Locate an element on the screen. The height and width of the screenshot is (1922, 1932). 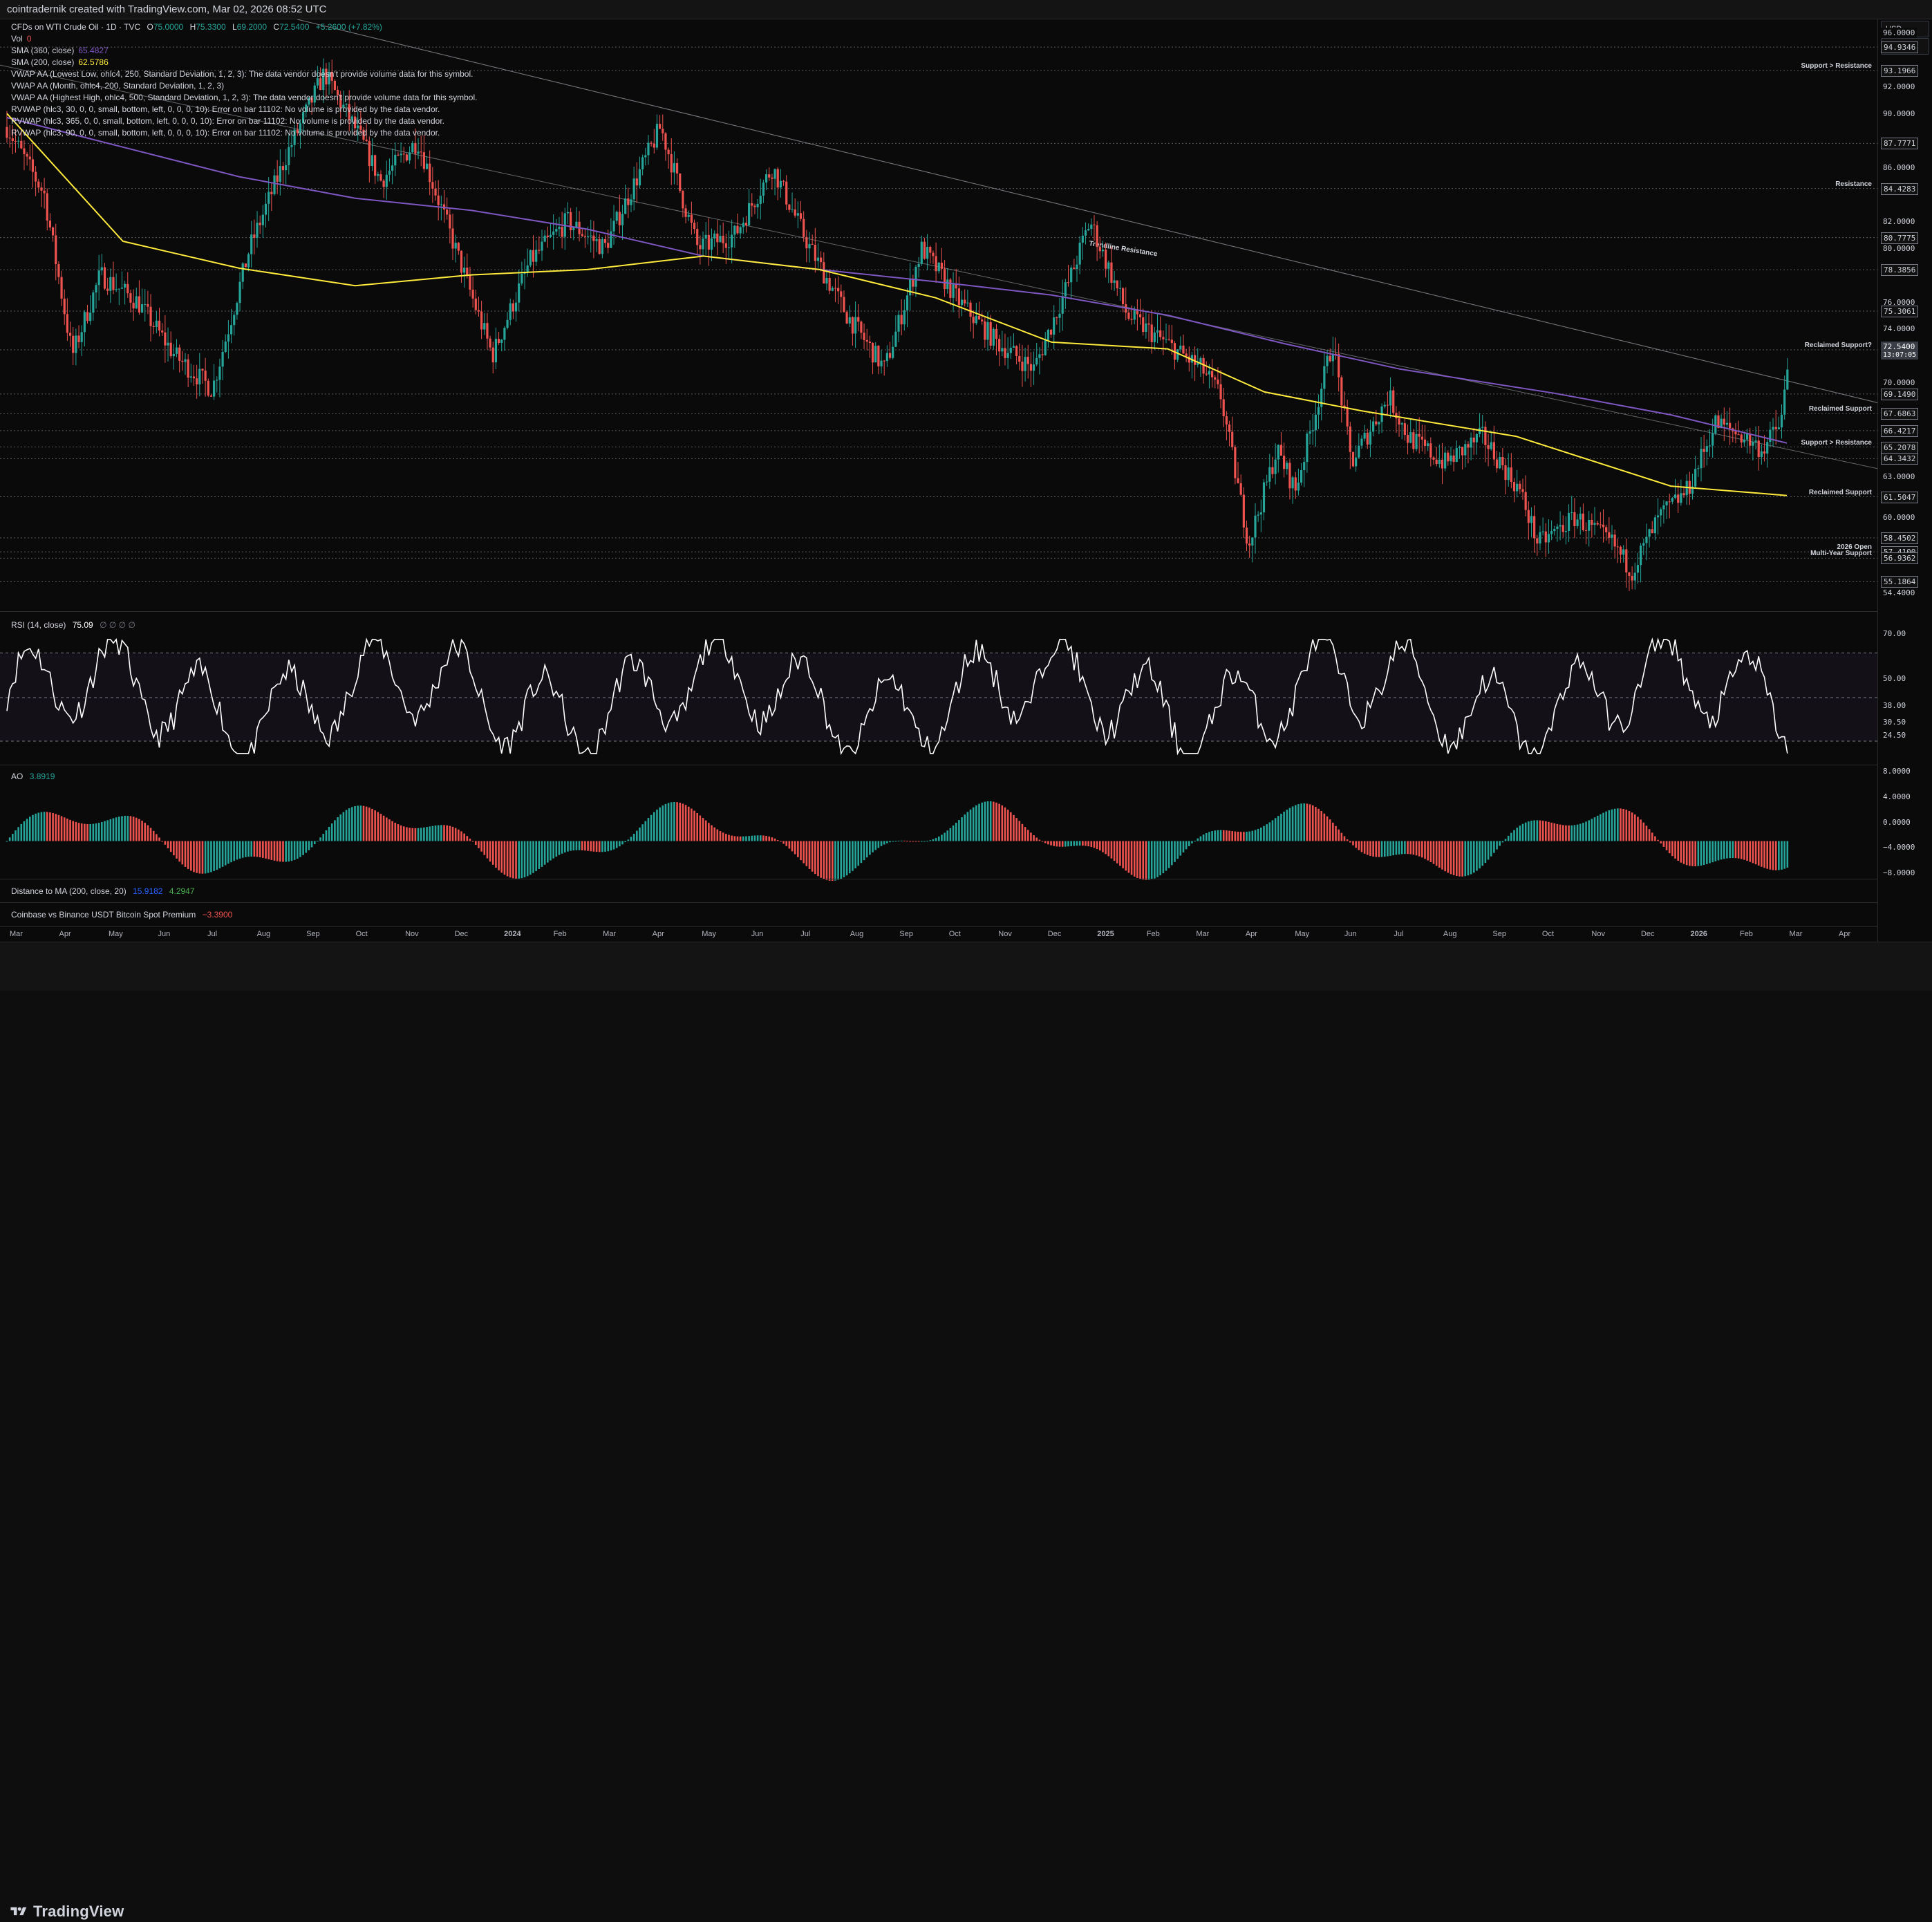
indicator-legend: SMA (200, close) 62.5786 is located at coordinates (60, 62).